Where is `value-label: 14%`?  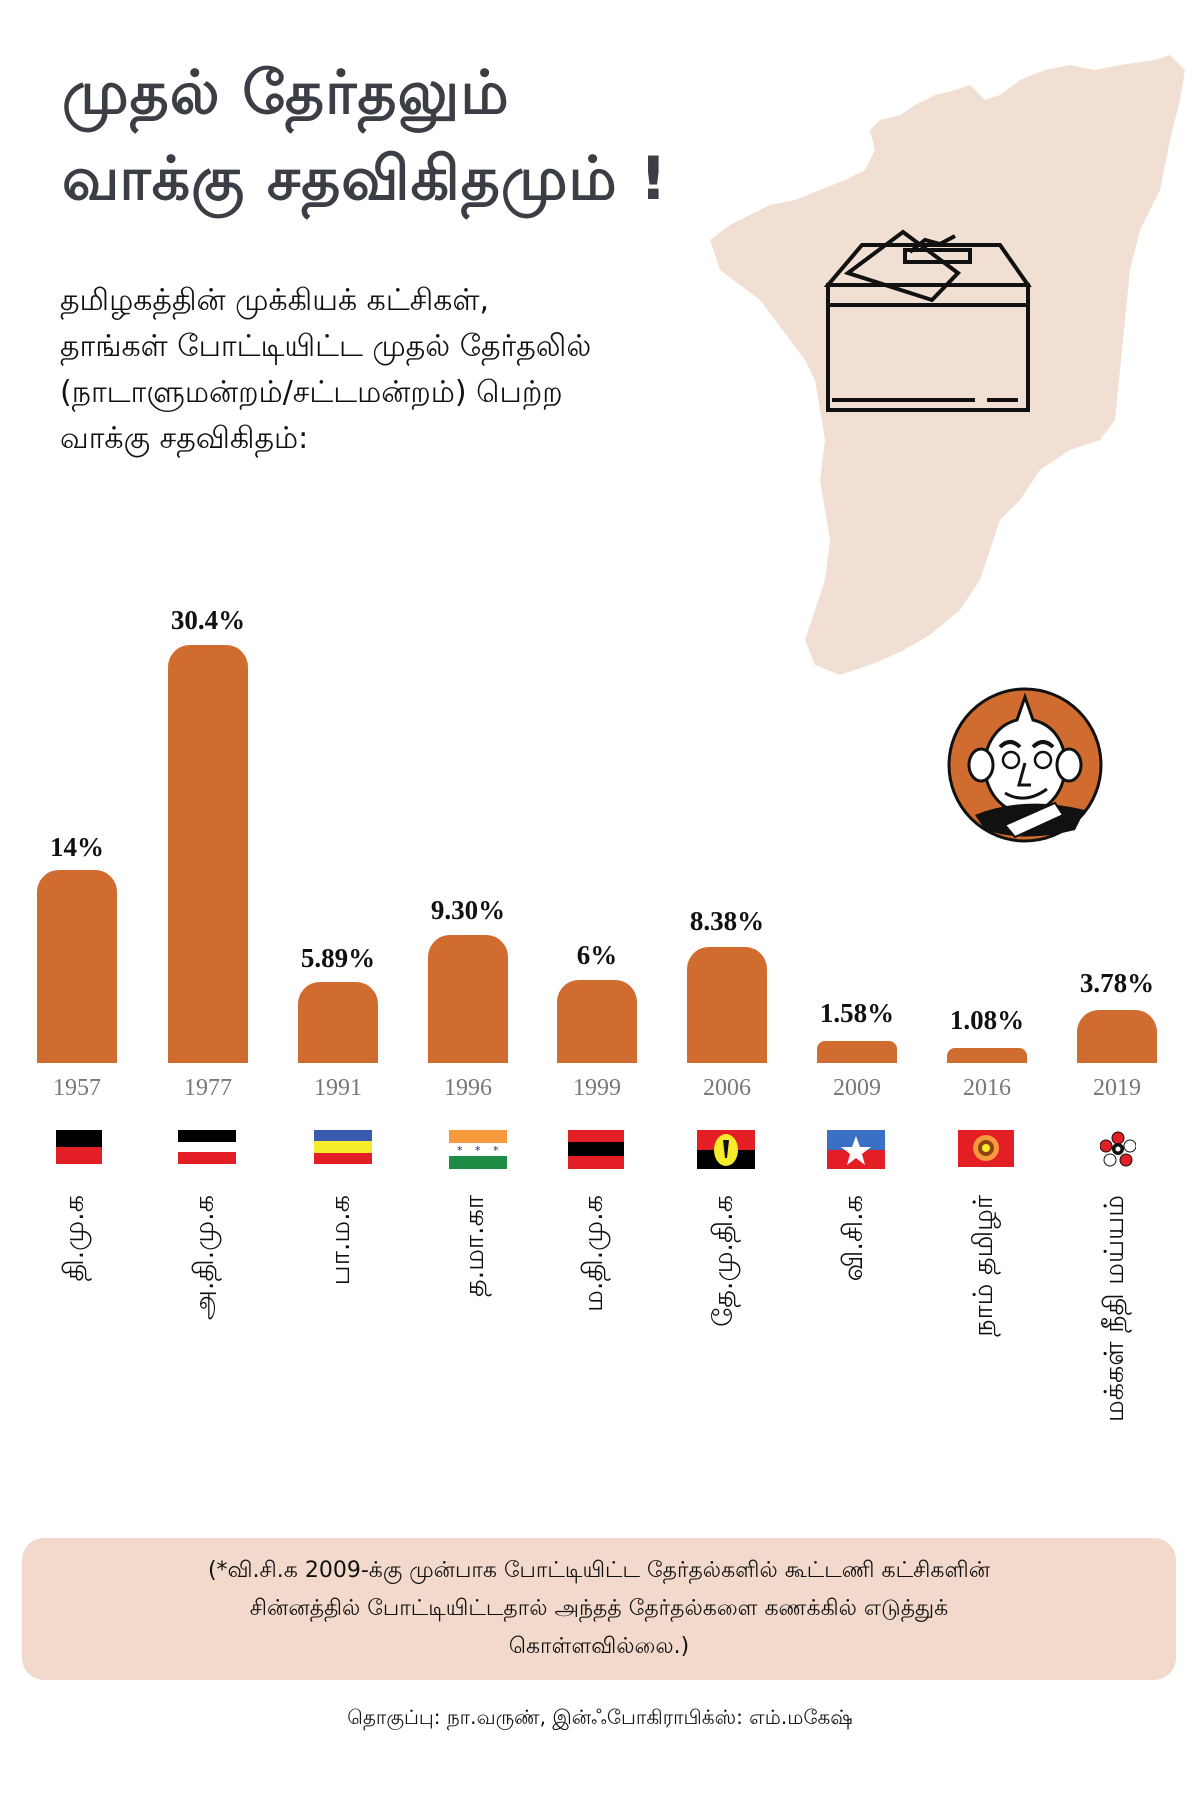
value-label: 14% is located at coordinates (77, 847).